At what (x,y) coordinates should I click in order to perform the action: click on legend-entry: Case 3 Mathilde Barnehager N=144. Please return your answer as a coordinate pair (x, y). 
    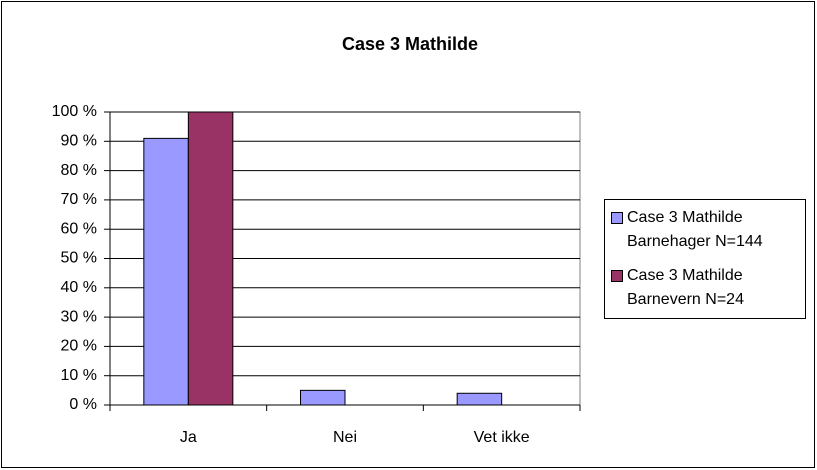
    Looking at the image, I should click on (705, 230).